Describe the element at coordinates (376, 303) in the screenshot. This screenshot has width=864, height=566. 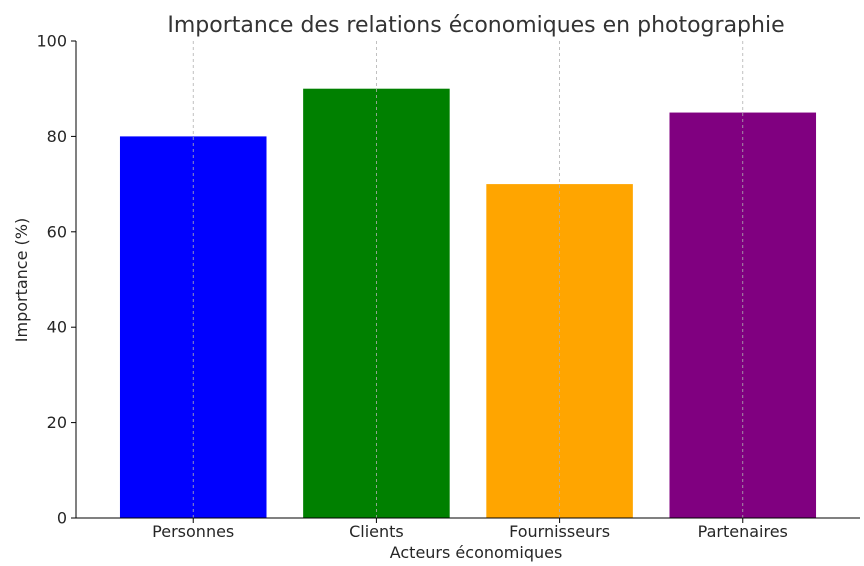
I see `bar-clients` at that location.